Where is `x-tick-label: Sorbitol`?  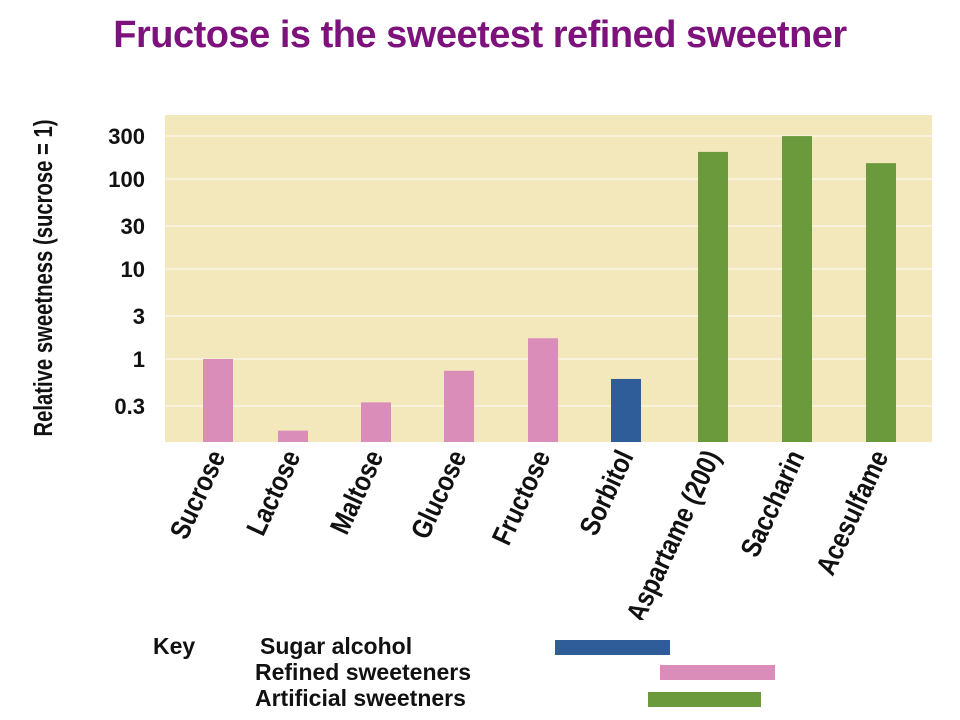
x-tick-label: Sorbitol is located at coordinates (606, 492).